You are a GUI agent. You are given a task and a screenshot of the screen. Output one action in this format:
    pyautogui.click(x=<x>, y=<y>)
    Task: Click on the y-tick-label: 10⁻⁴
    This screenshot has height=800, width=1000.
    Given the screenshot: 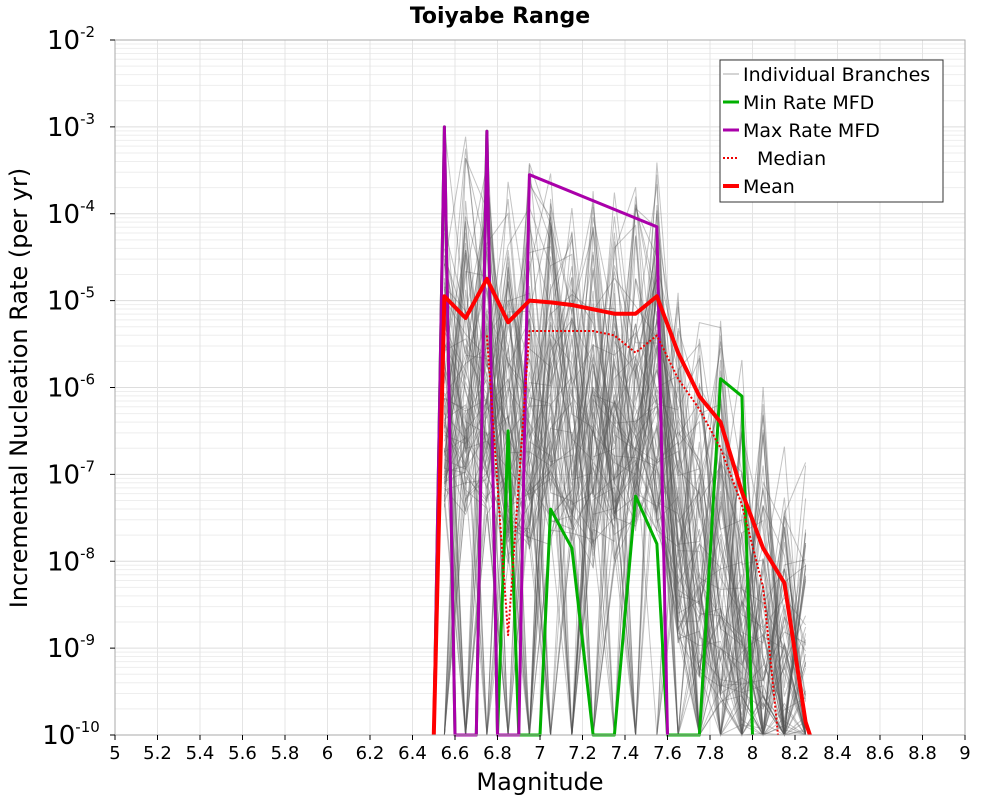 What is the action you would take?
    pyautogui.click(x=71, y=213)
    